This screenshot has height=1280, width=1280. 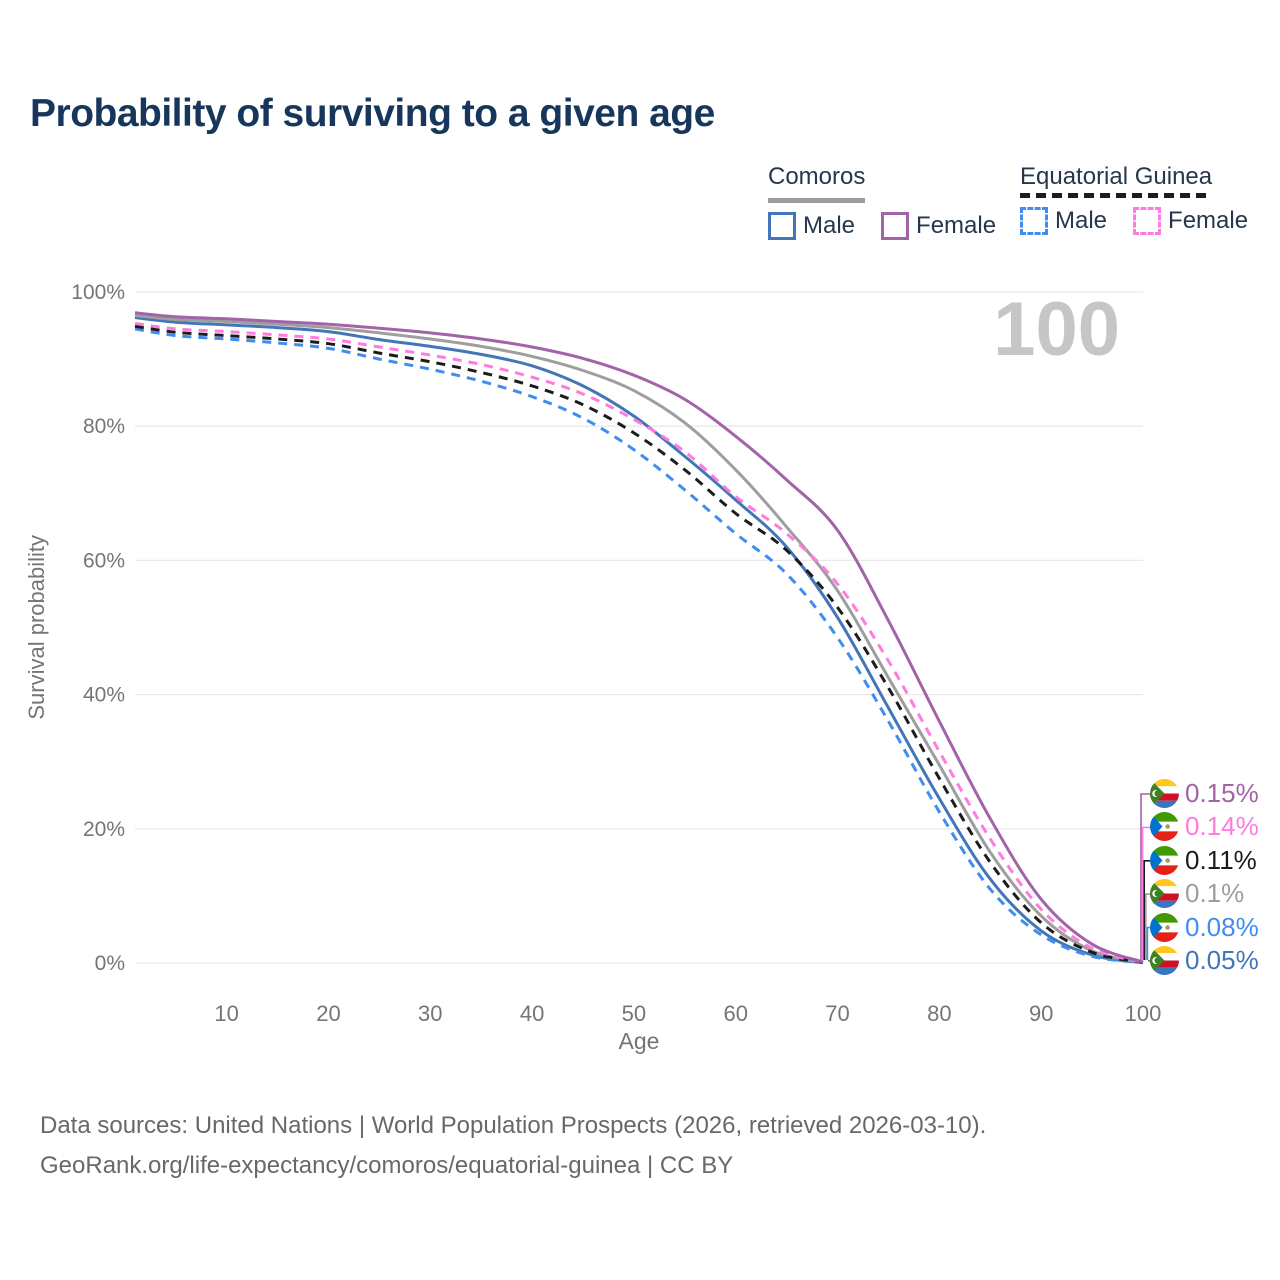 What do you see at coordinates (1215, 893) in the screenshot?
I see `end-value-label-comoros-all: 0.1%` at bounding box center [1215, 893].